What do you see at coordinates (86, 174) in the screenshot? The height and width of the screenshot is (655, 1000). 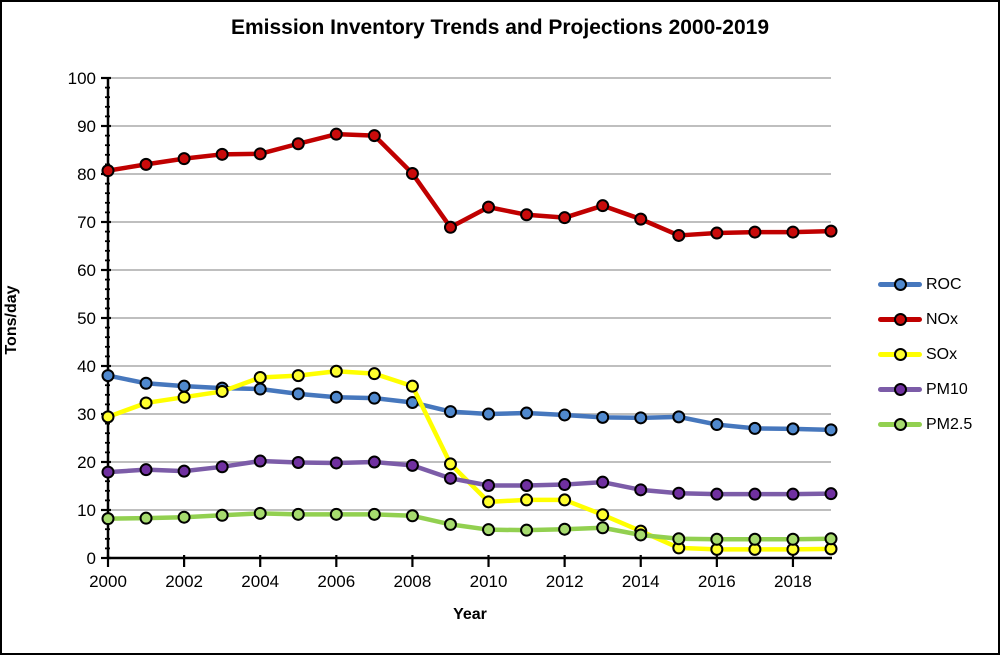 I see `y-tick-label: 80` at bounding box center [86, 174].